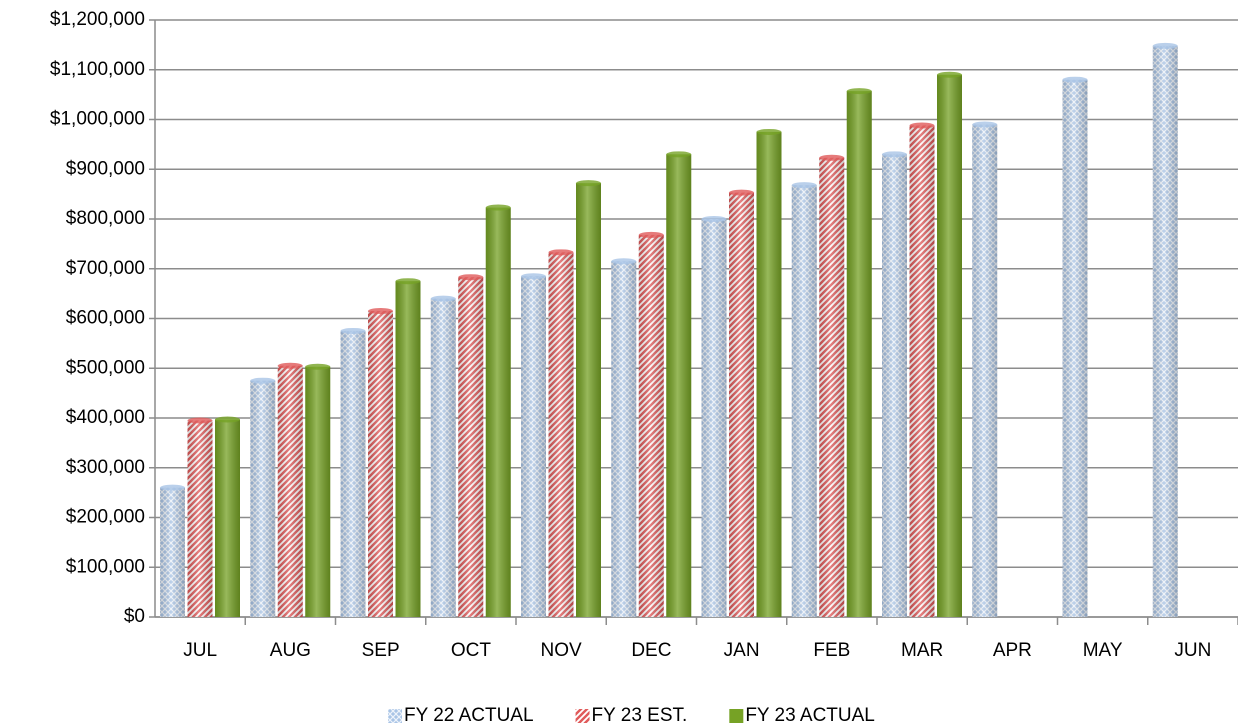 The width and height of the screenshot is (1238, 728). I want to click on y-tick-label: $700,000, so click(105, 268).